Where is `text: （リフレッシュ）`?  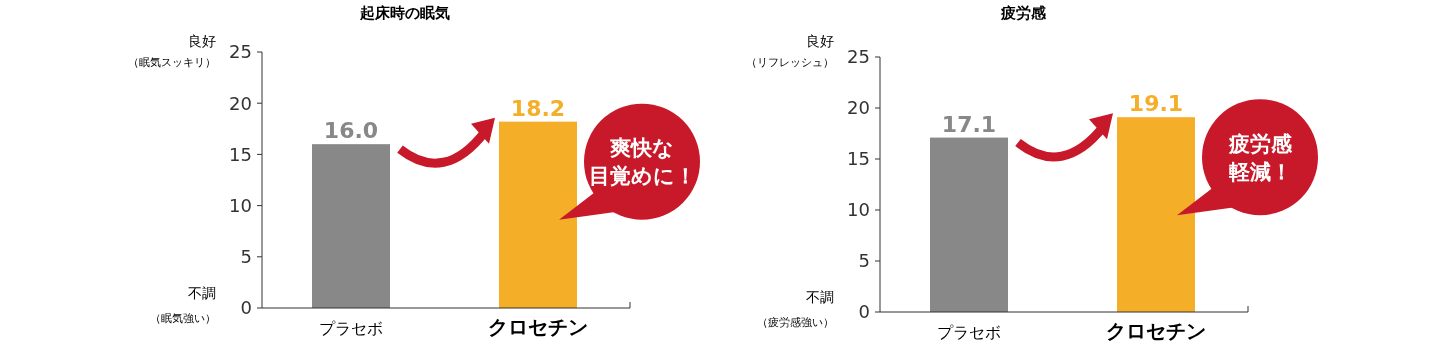 text: （リフレッシュ） is located at coordinates (790, 62).